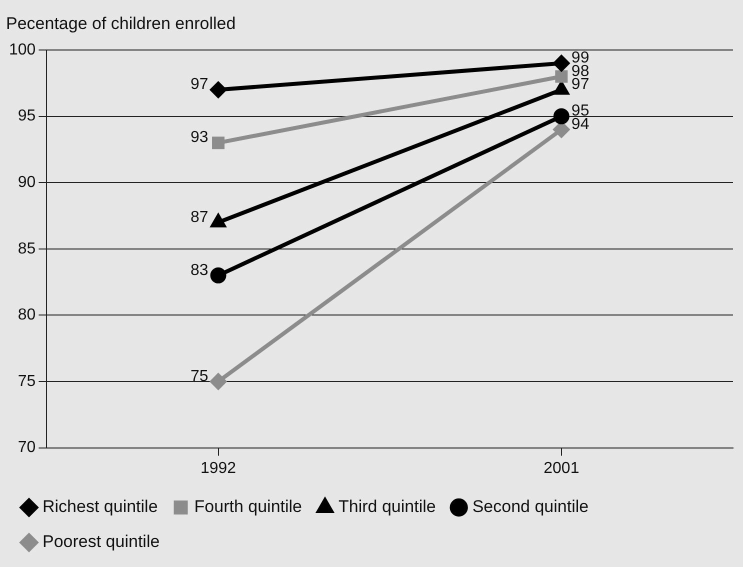 The image size is (743, 567). Describe the element at coordinates (530, 506) in the screenshot. I see `legend-label: Second quintile` at that location.